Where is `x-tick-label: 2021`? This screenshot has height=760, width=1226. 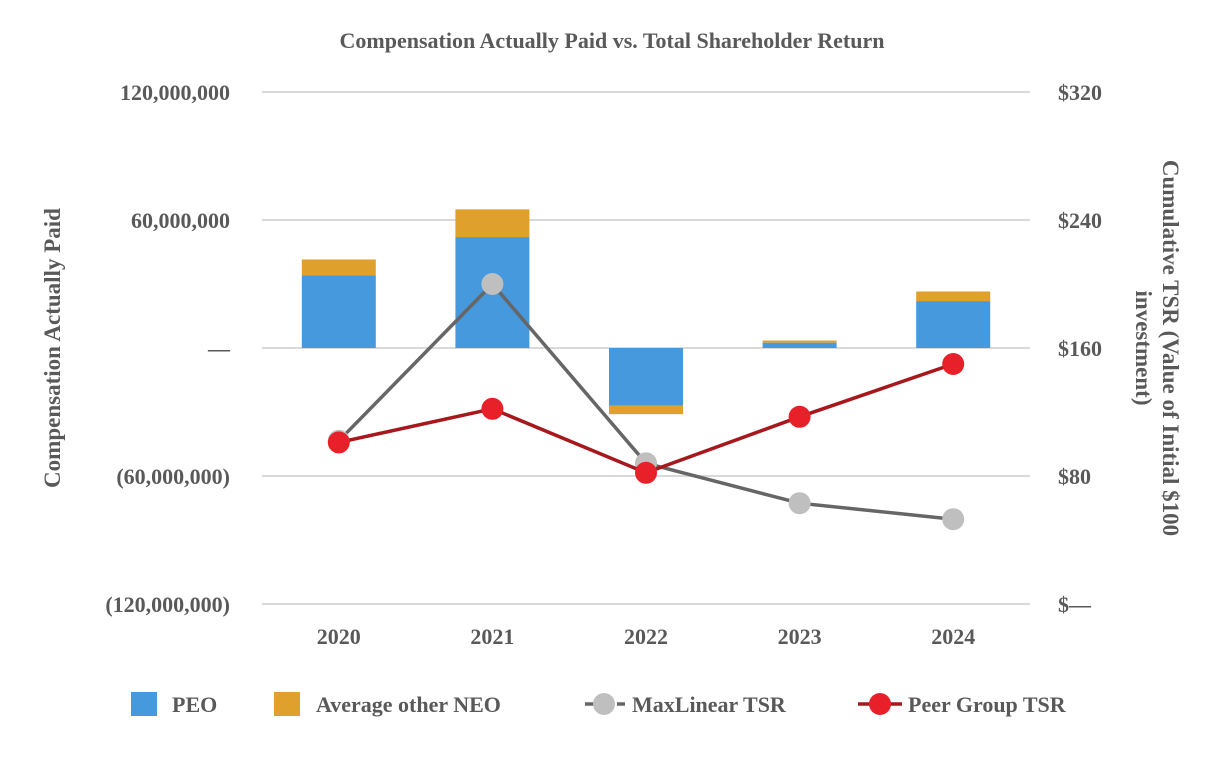
x-tick-label: 2021 is located at coordinates (492, 636).